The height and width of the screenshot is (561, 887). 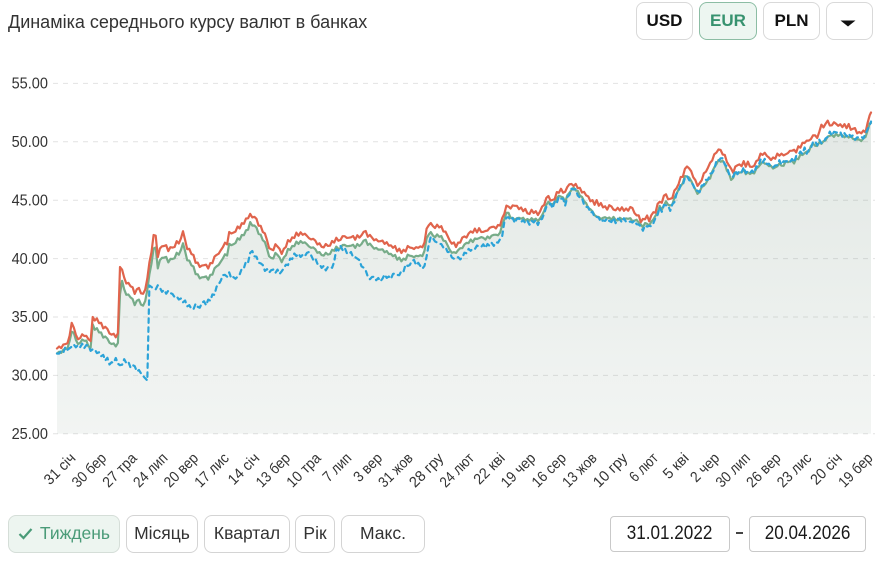 What do you see at coordinates (273, 470) in the screenshot?
I see `svg-text: 13 бер` at bounding box center [273, 470].